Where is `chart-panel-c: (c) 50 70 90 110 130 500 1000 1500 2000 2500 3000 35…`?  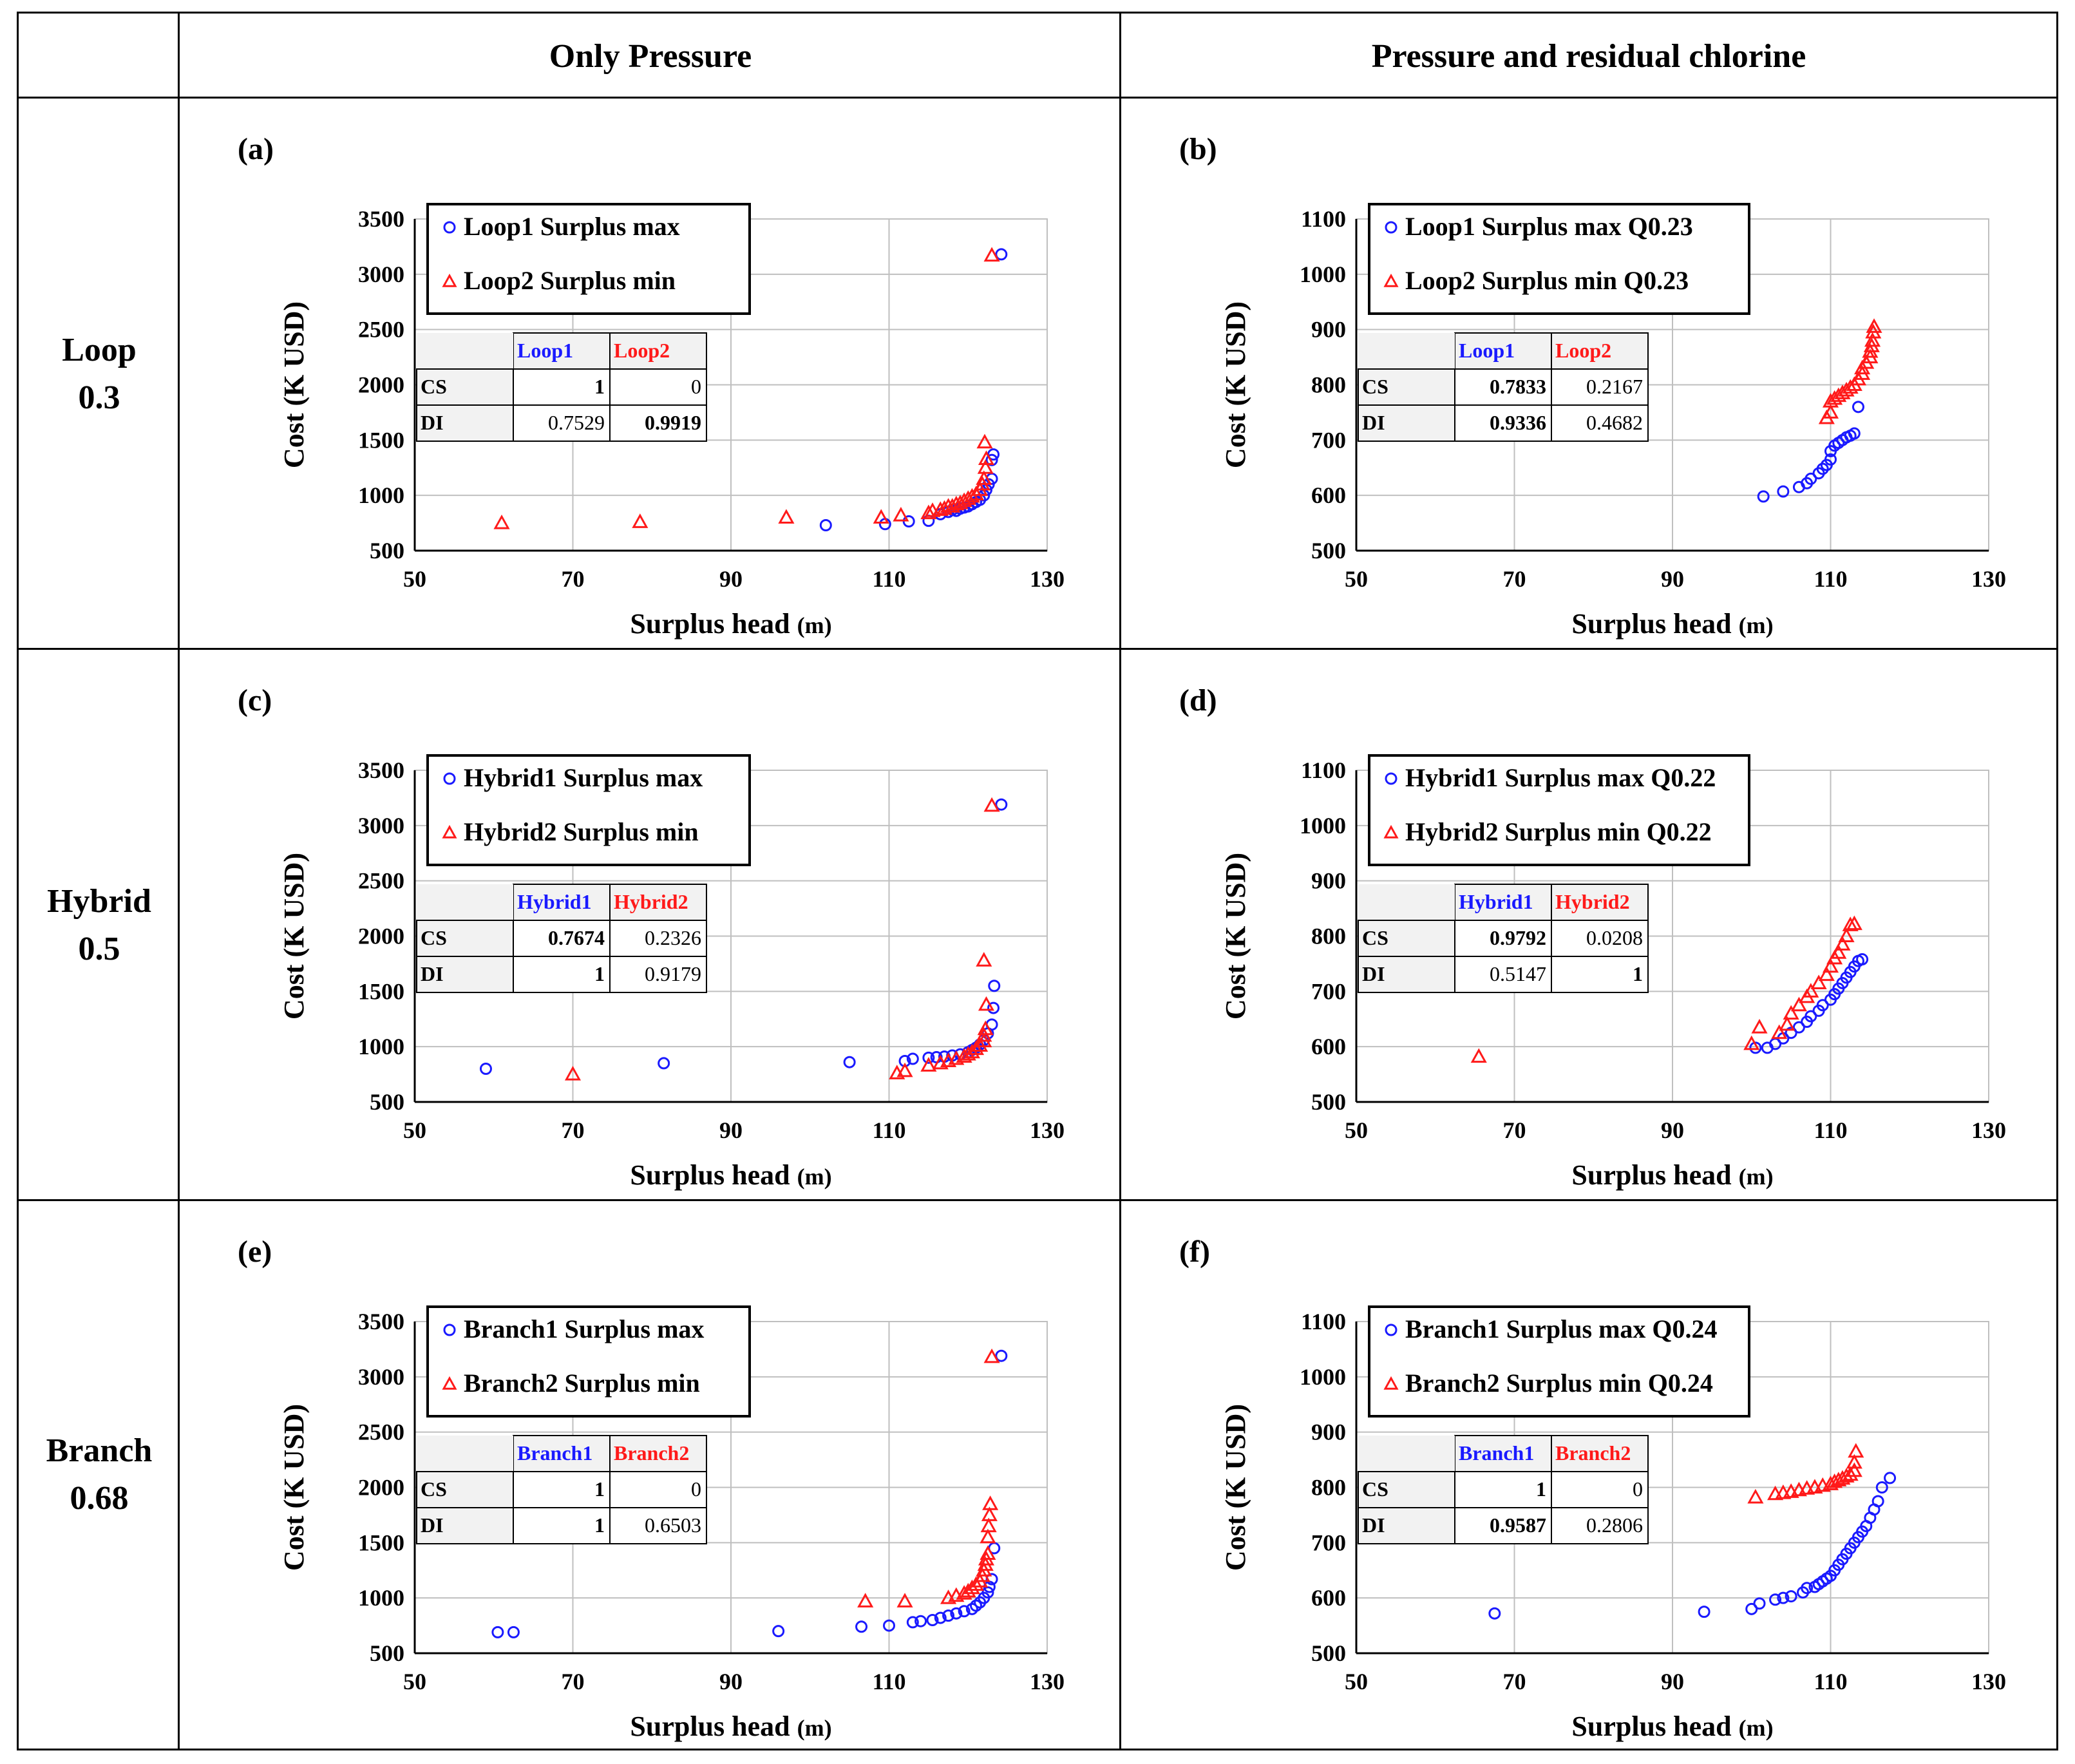 chart-panel-c: (c) 50 70 90 110 130 500 1000 1500 2000 2500 3000 35… is located at coordinates (651, 925).